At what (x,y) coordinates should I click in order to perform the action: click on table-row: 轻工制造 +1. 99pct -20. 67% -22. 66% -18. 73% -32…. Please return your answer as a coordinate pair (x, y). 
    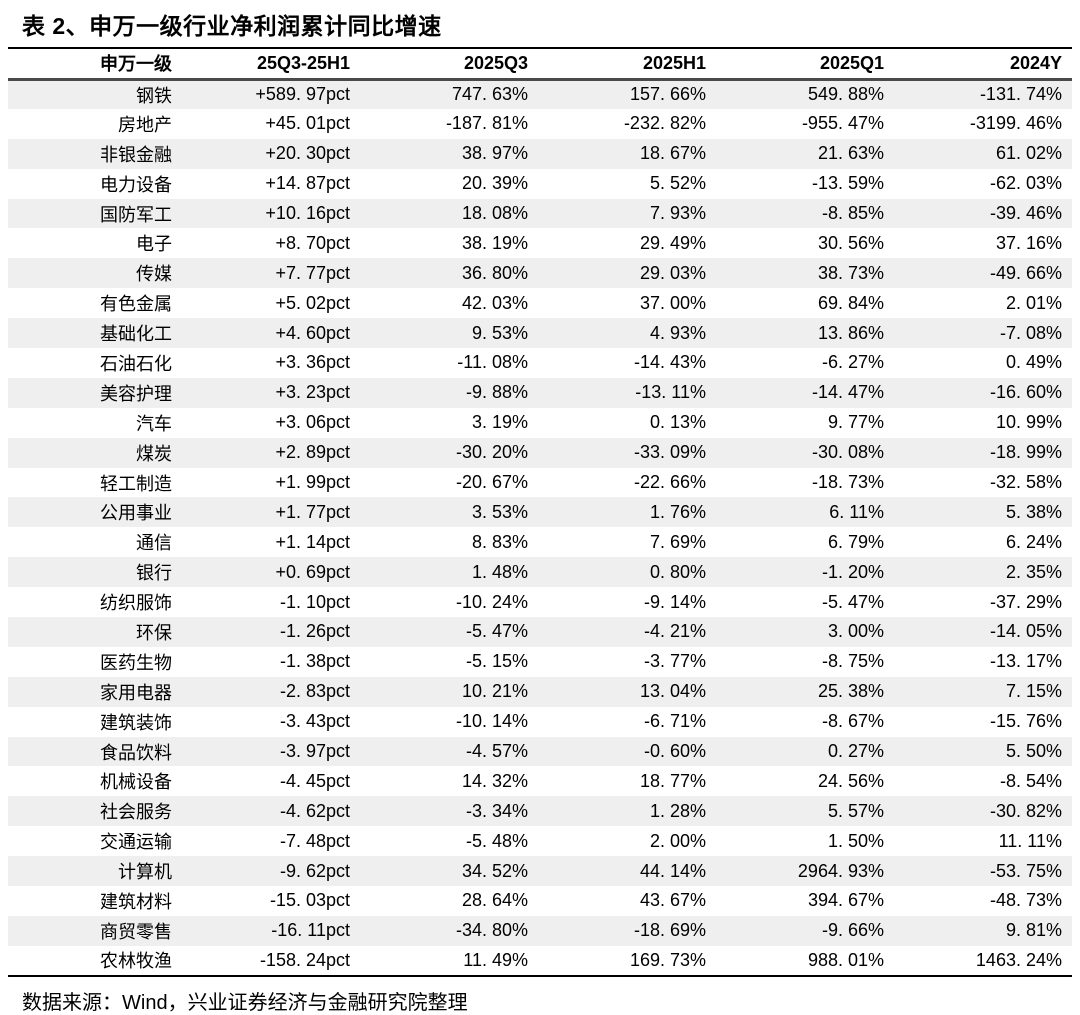
    Looking at the image, I should click on (540, 483).